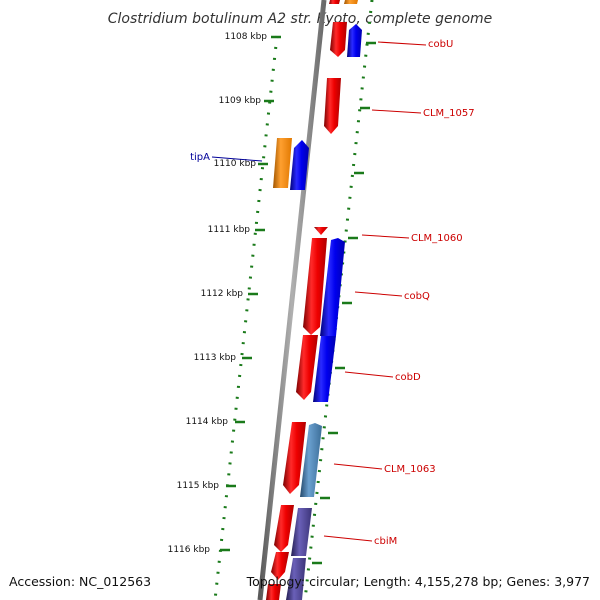 The height and width of the screenshot is (600, 600). What do you see at coordinates (189, 550) in the screenshot?
I see `kbp-label: 1116 kbp` at bounding box center [189, 550].